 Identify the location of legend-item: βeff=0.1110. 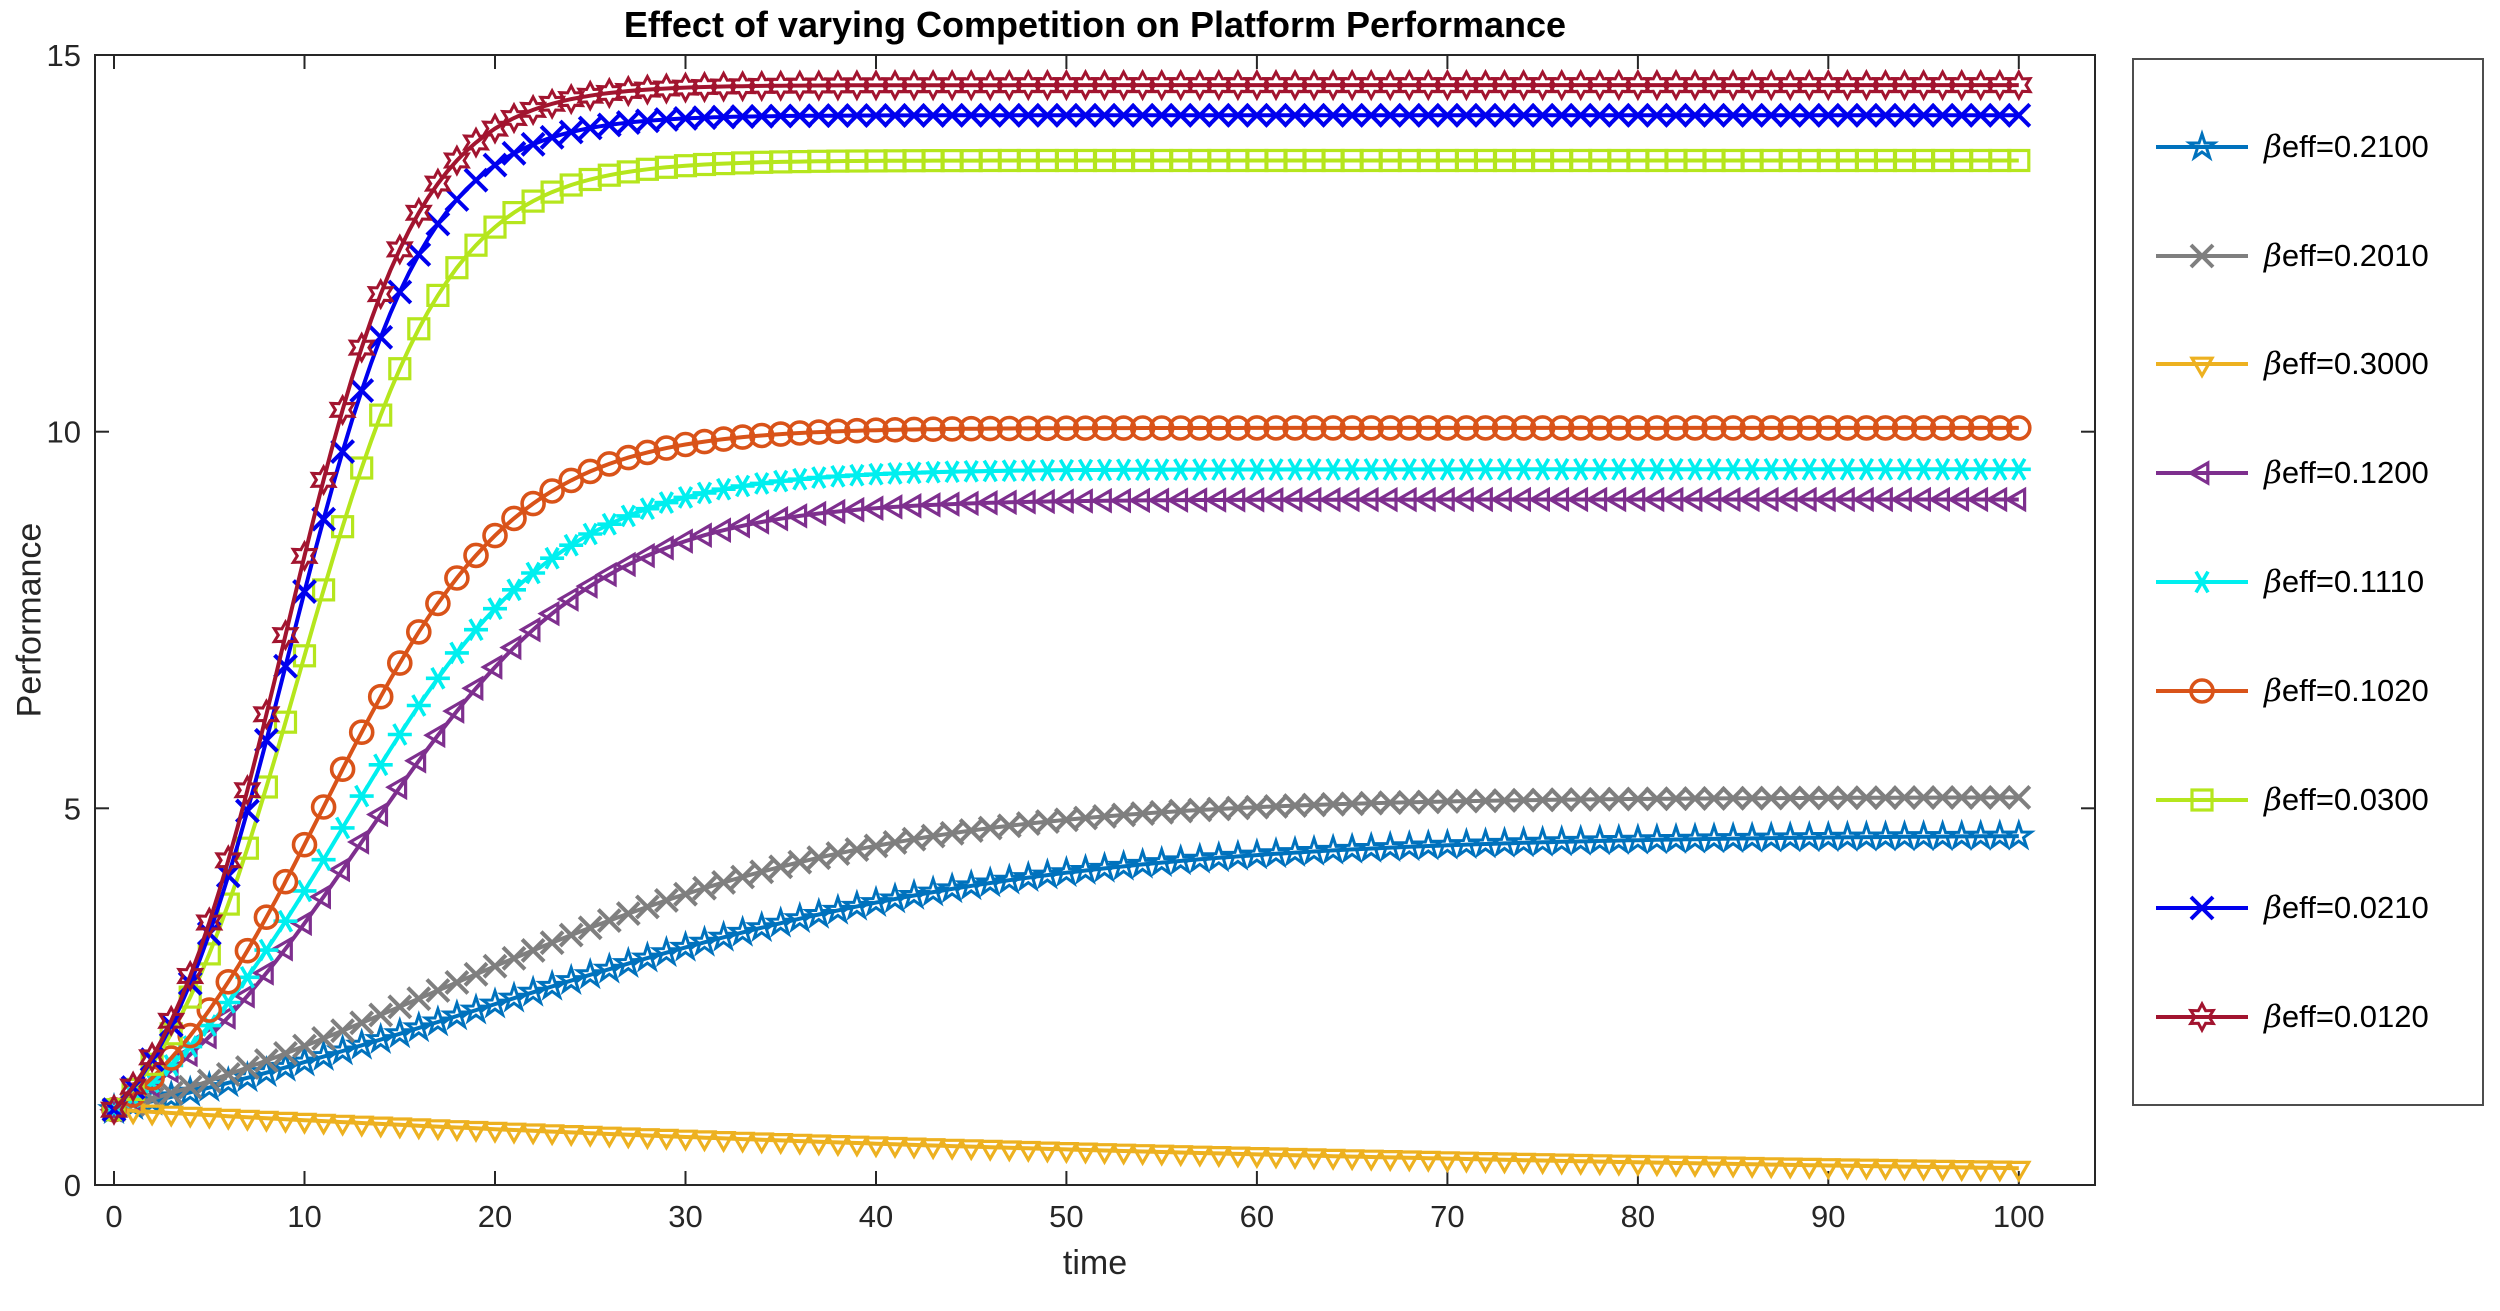
(2318, 582).